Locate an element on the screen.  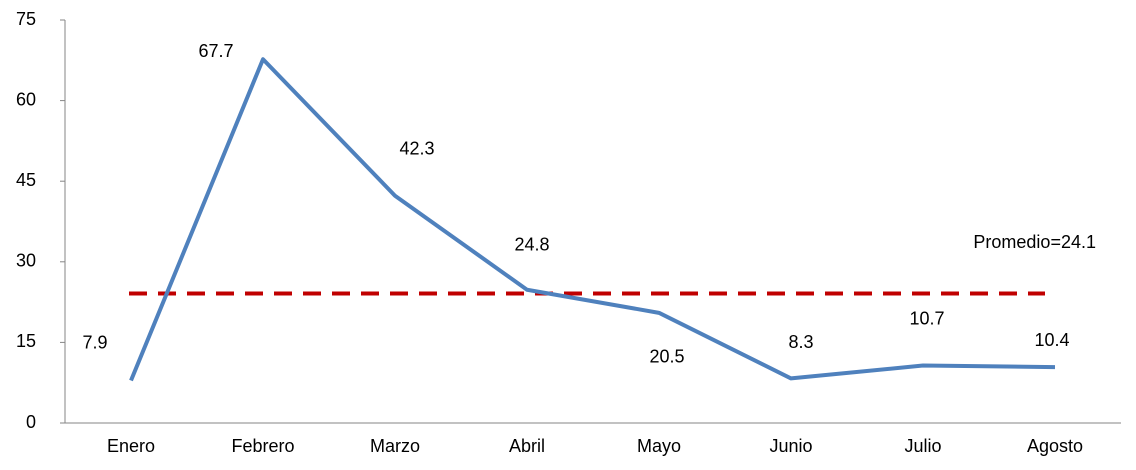
data-label: 10.7 is located at coordinates (926, 318).